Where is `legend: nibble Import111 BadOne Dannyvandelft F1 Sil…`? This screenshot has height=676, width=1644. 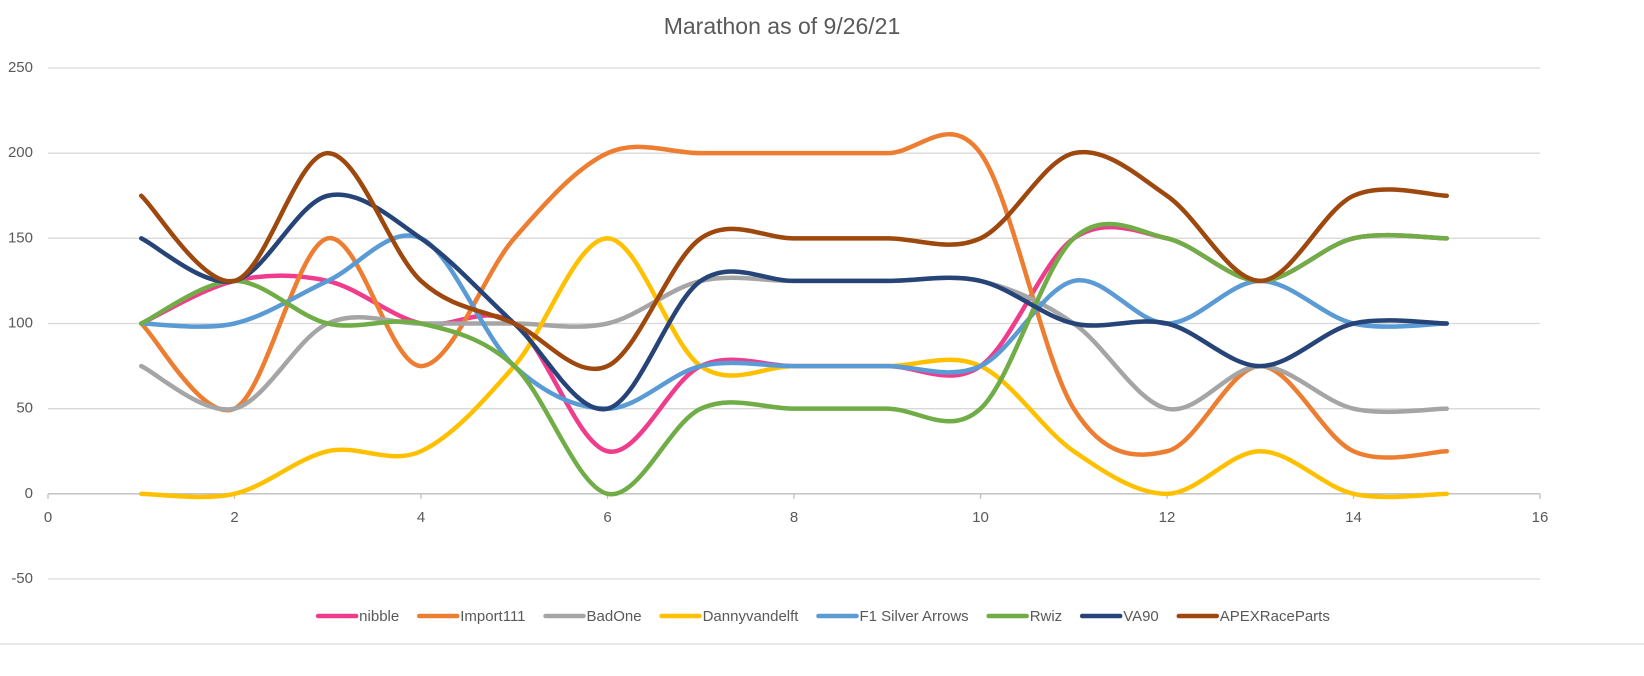
legend: nibble Import111 BadOne Dannyvandelft F1 Sil… is located at coordinates (822, 616).